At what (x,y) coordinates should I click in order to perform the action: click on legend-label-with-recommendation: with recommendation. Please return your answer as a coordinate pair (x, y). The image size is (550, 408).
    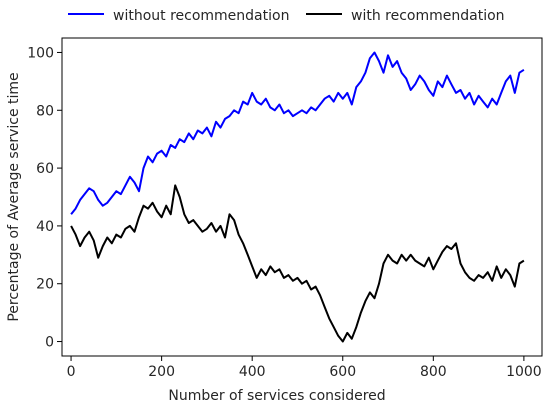
    Looking at the image, I should click on (428, 16).